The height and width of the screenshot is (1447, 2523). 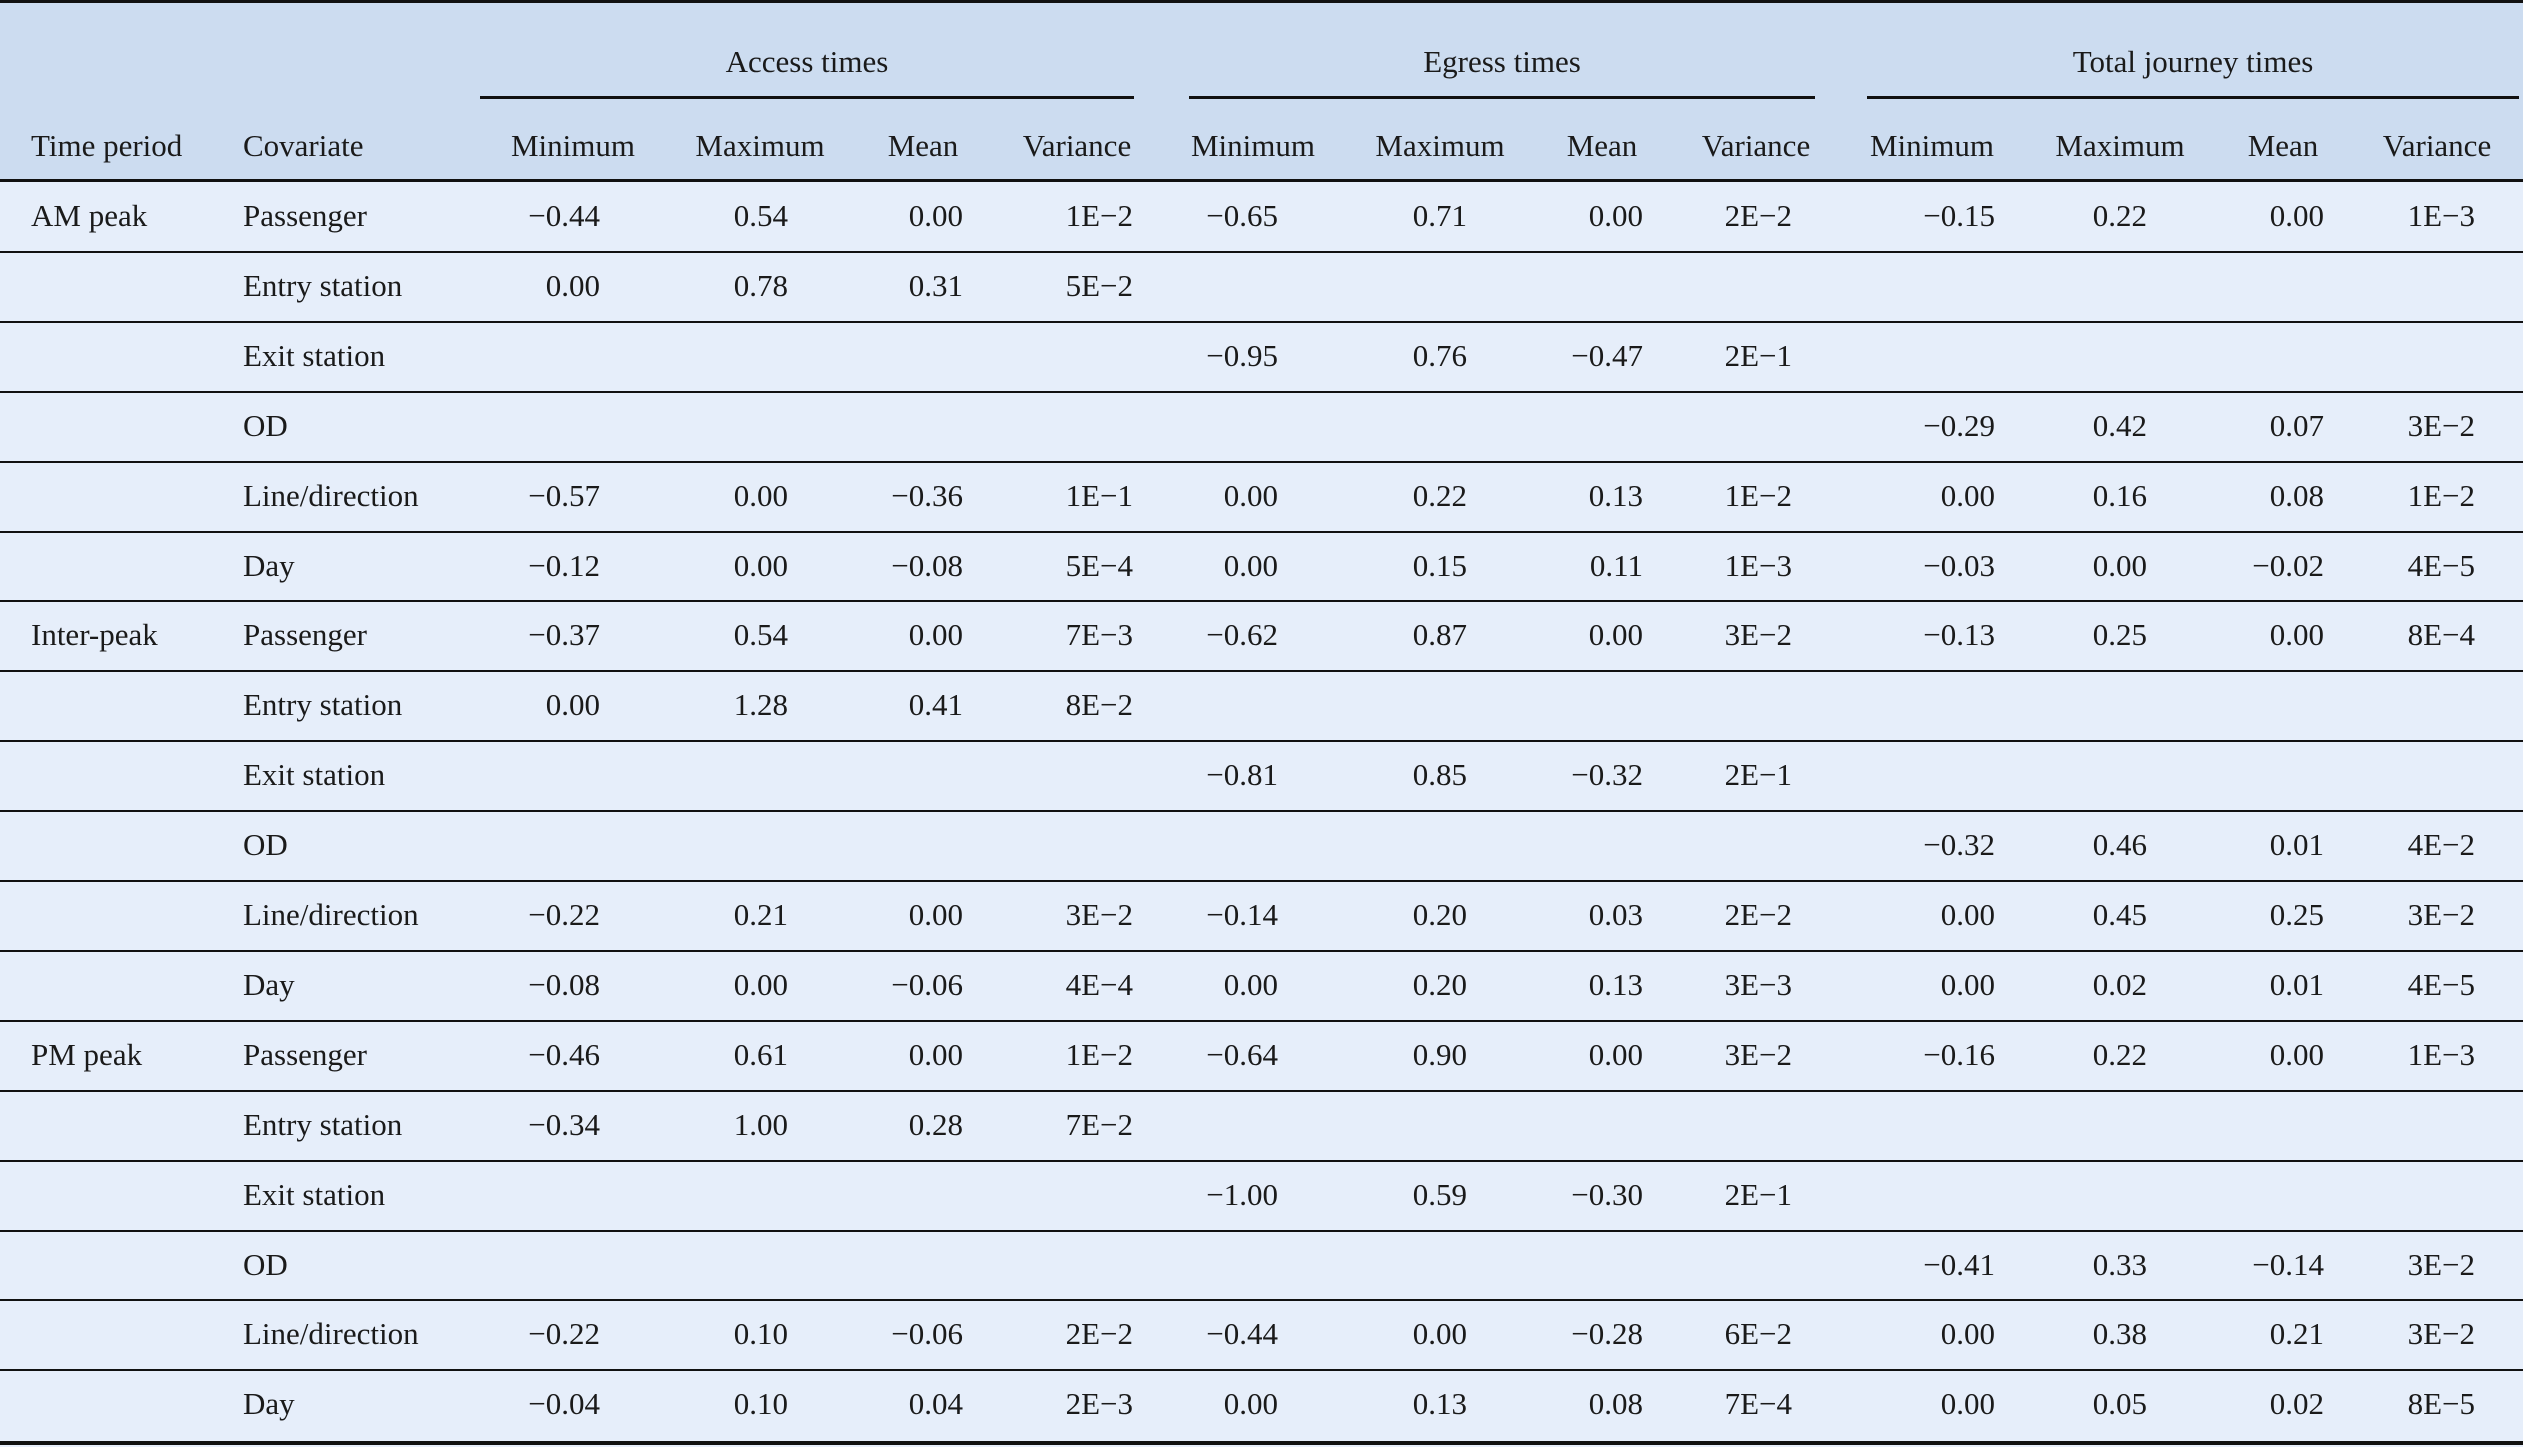 I want to click on value-cell: 7E−4, so click(x=1758, y=1404).